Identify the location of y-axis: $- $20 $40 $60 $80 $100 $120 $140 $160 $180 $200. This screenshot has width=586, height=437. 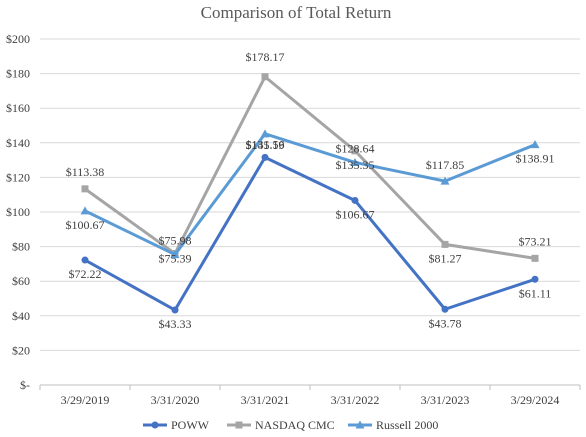
(18, 212).